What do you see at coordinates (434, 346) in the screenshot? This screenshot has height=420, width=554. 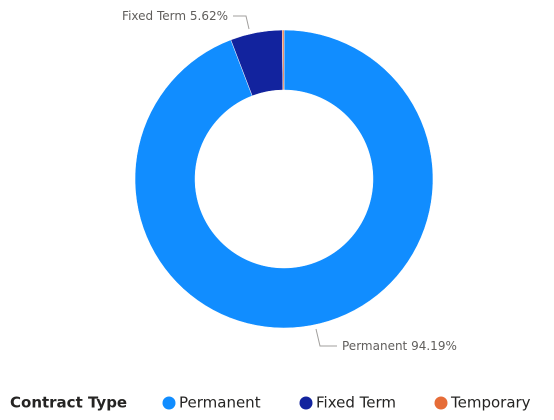 I see `data-label-value: 94.19%` at bounding box center [434, 346].